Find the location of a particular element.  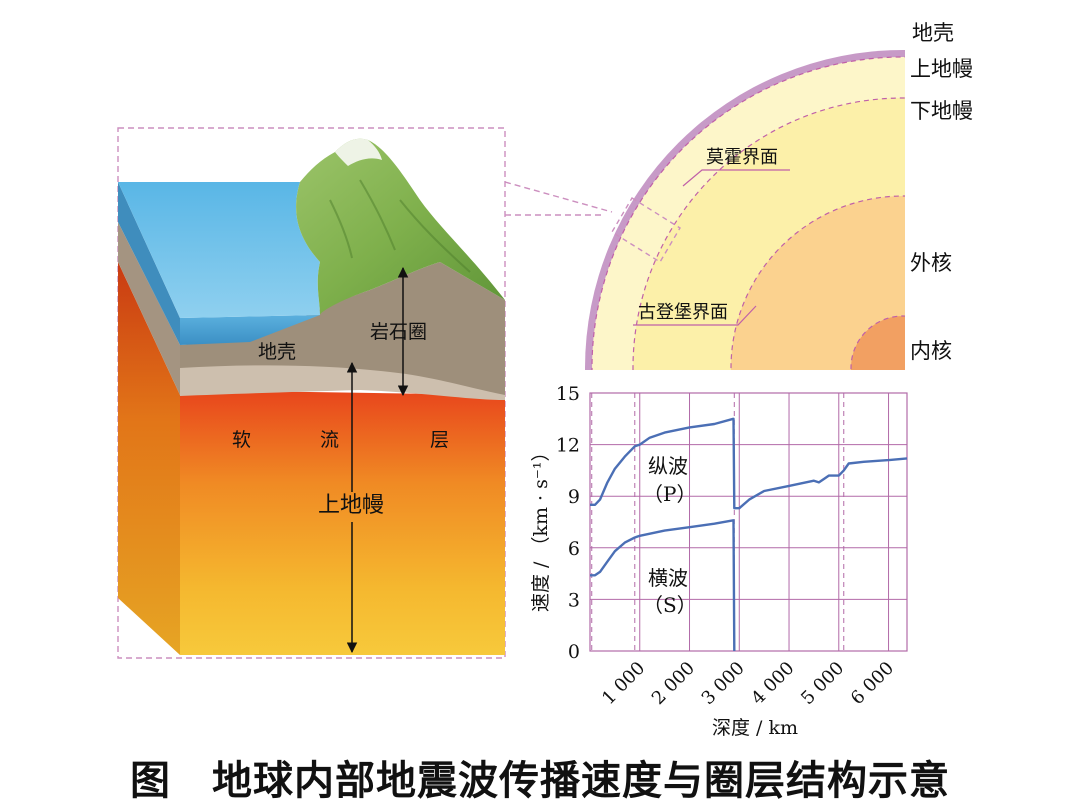

mountain-snow is located at coordinates (358, 152).